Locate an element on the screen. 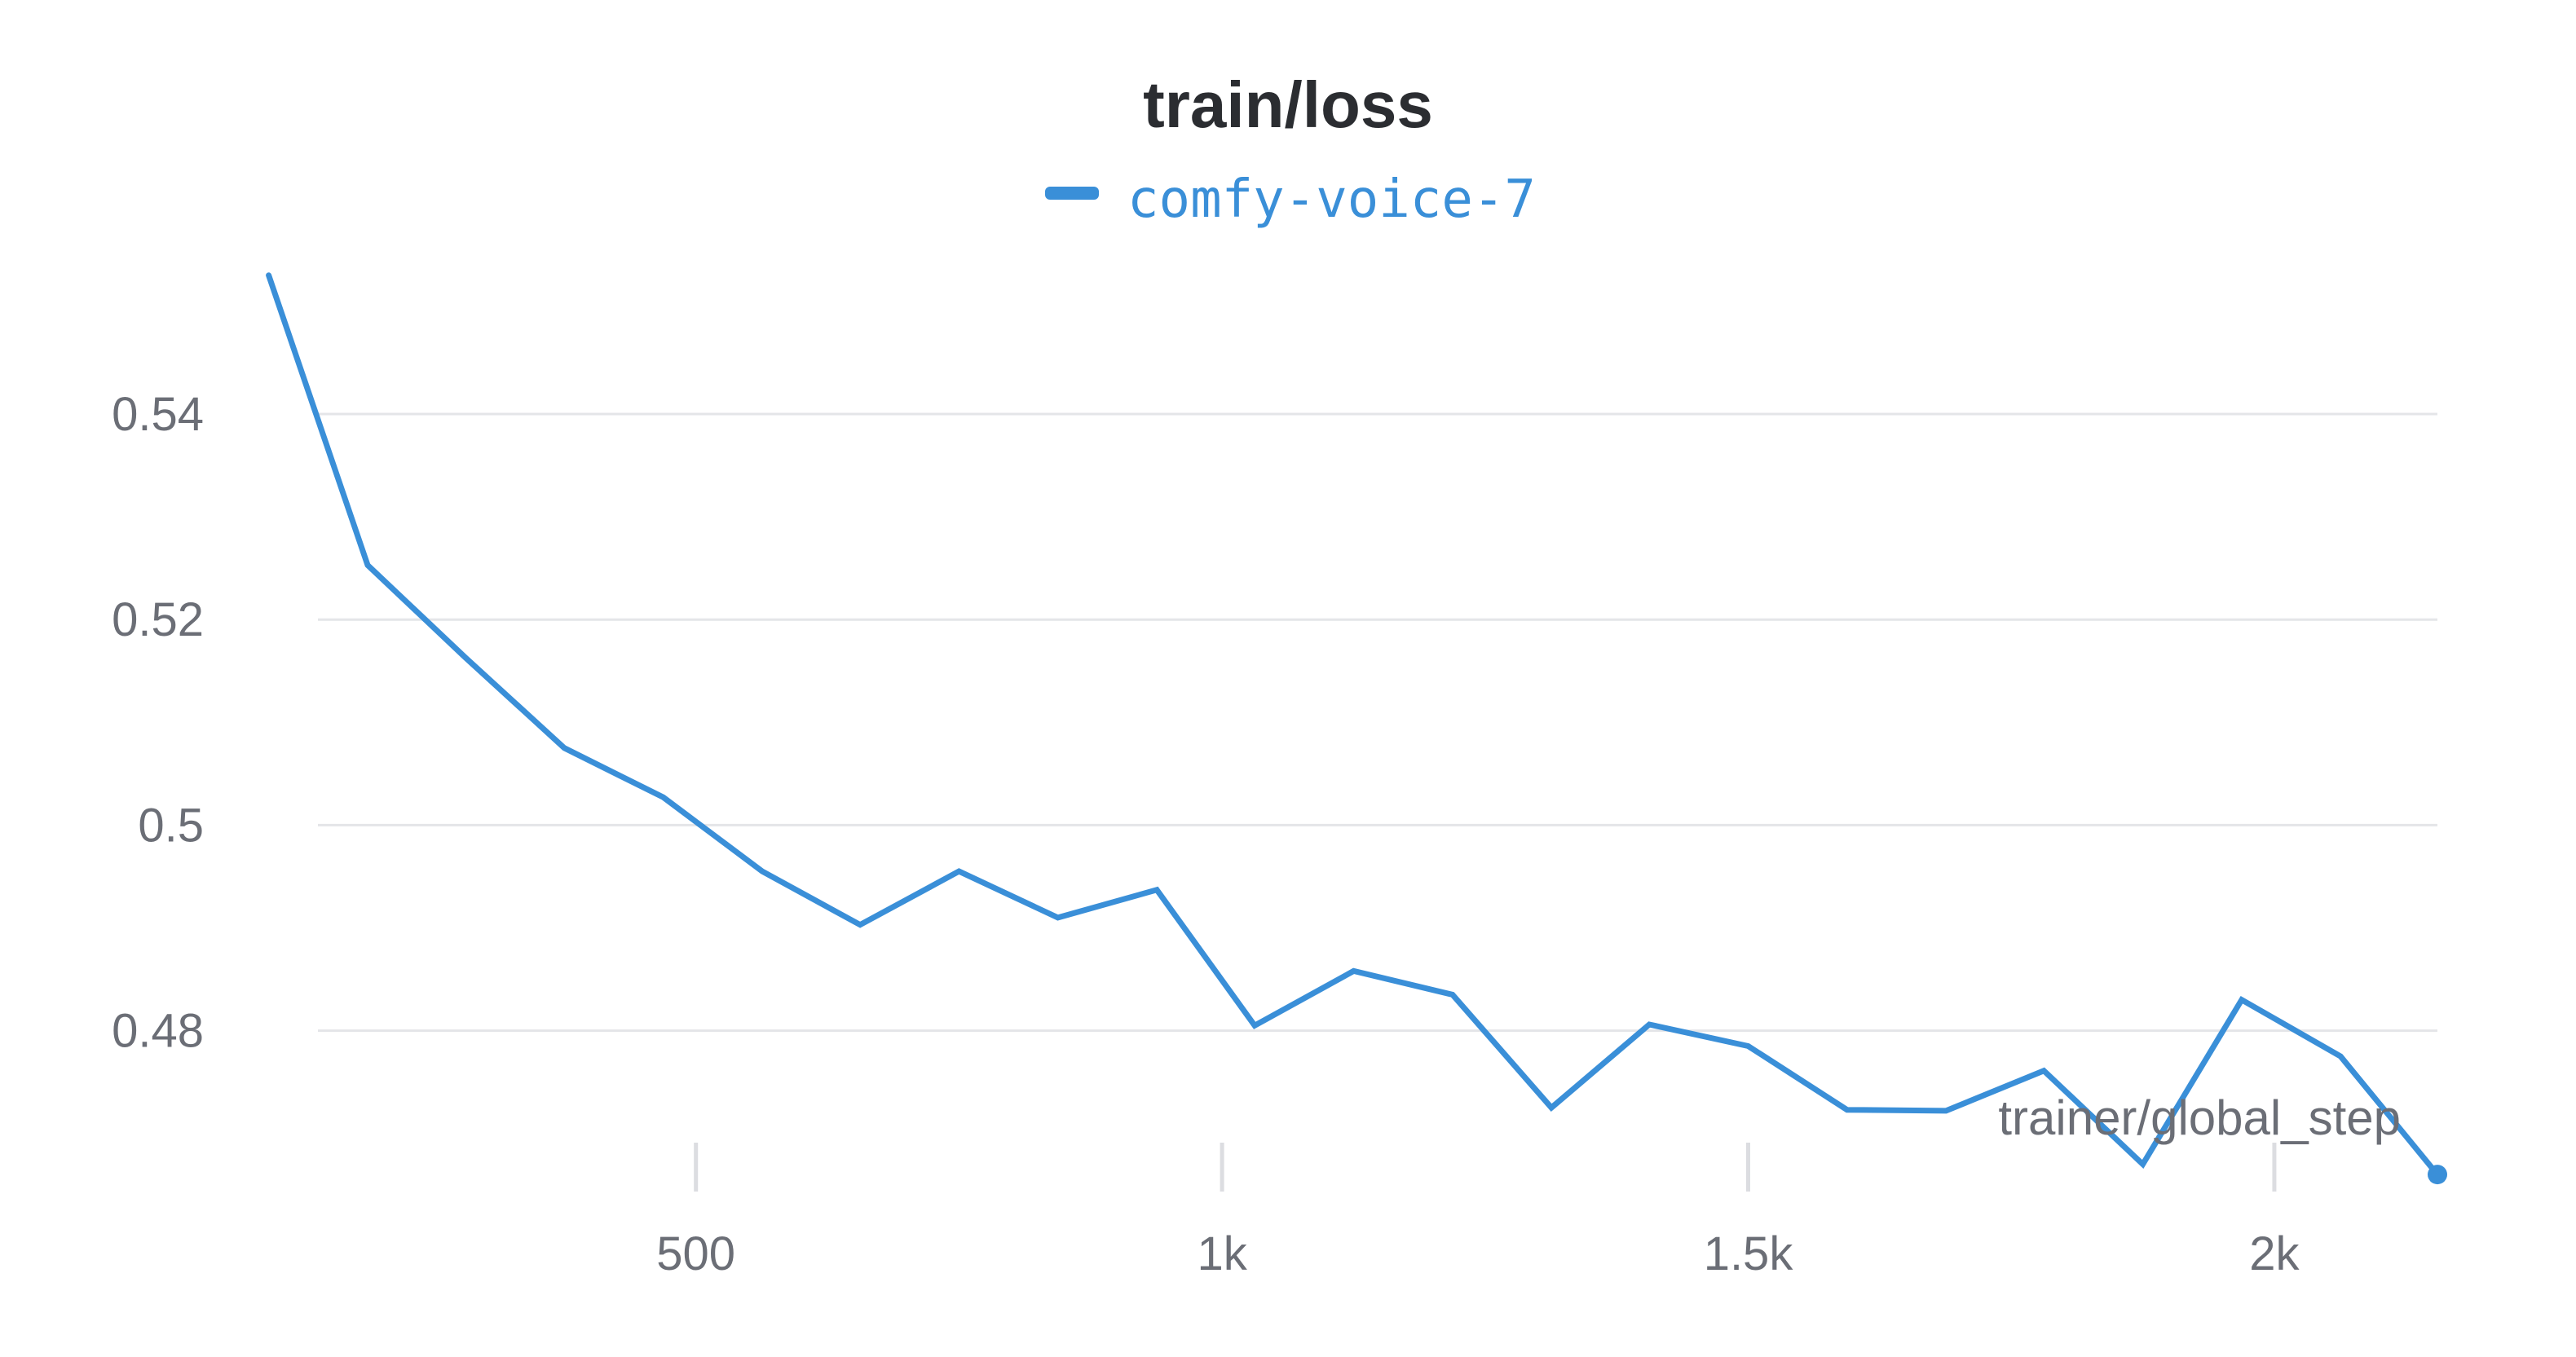 The image size is (2576, 1357). x-tick-label: 2k is located at coordinates (2274, 1253).